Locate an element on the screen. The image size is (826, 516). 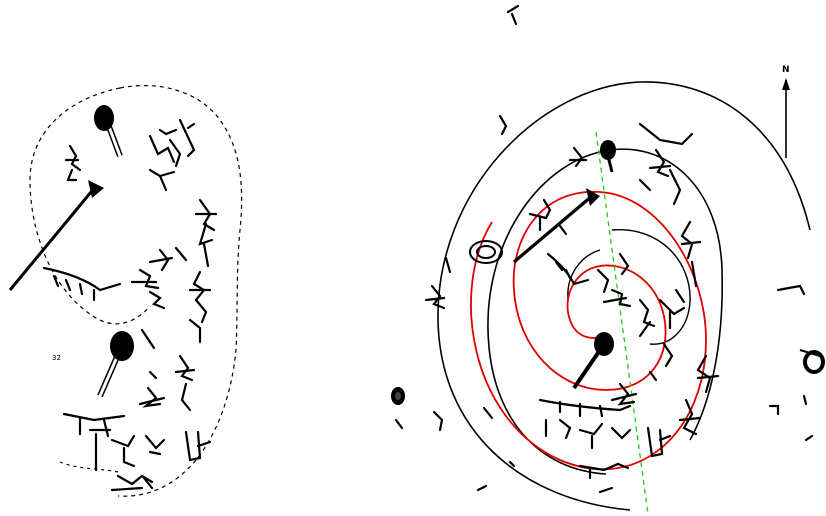
north-label: N is located at coordinates (786, 70).